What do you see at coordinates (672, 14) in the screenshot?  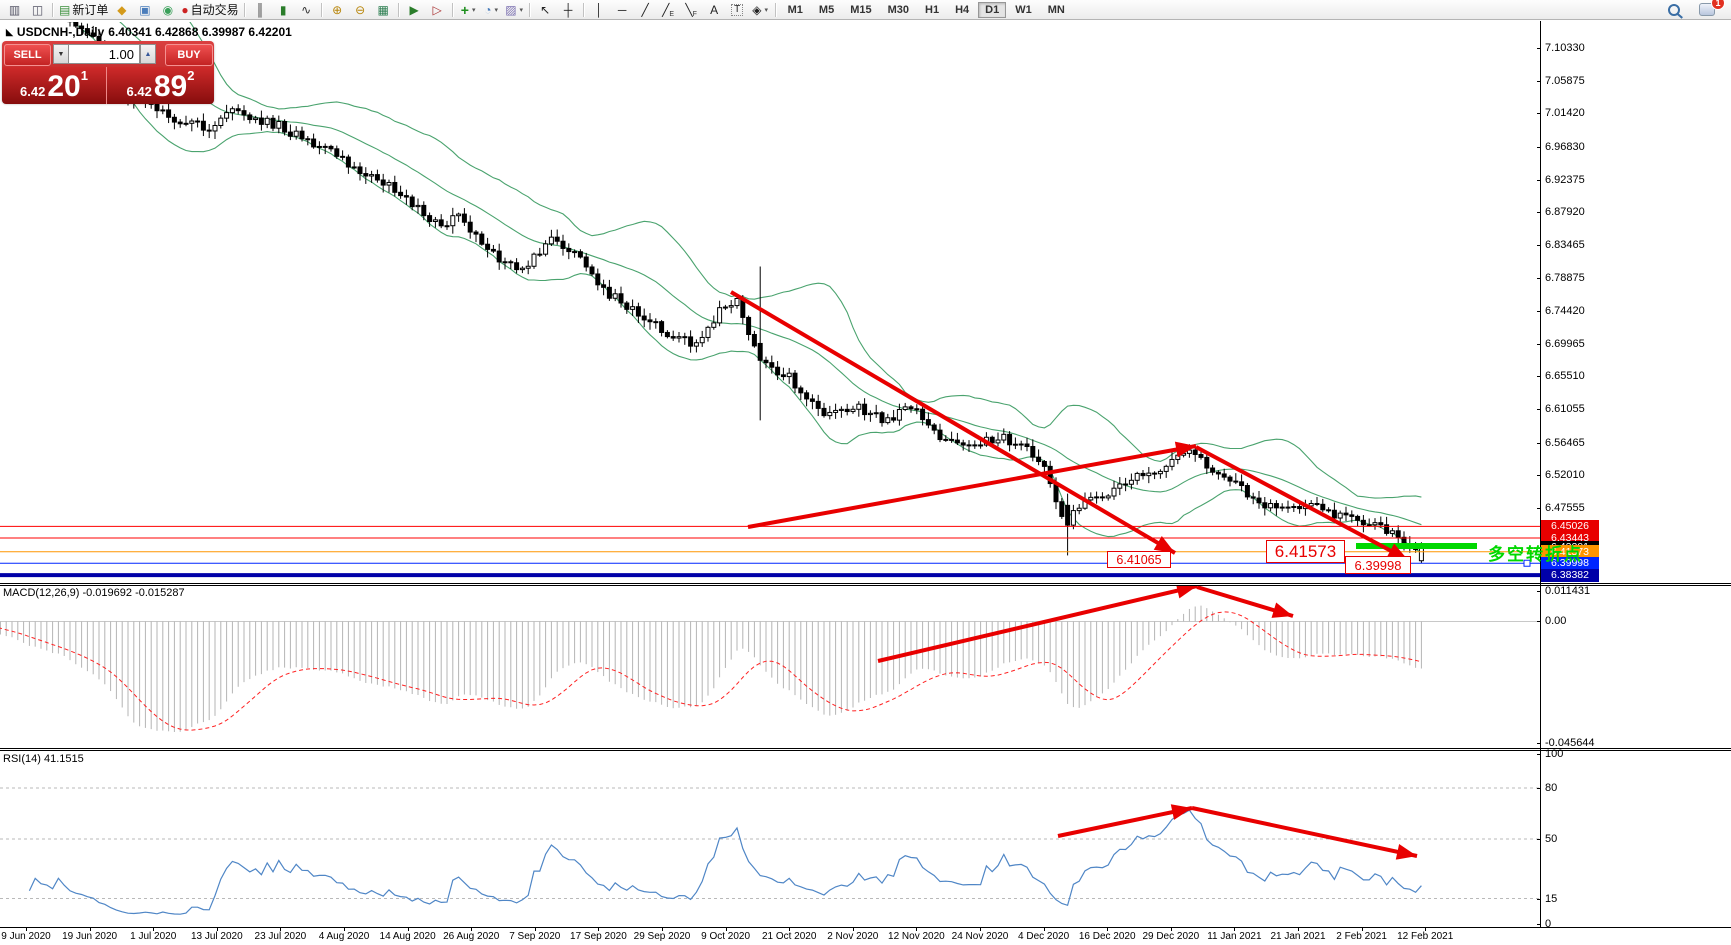 I see `channel-button-letter: E` at bounding box center [672, 14].